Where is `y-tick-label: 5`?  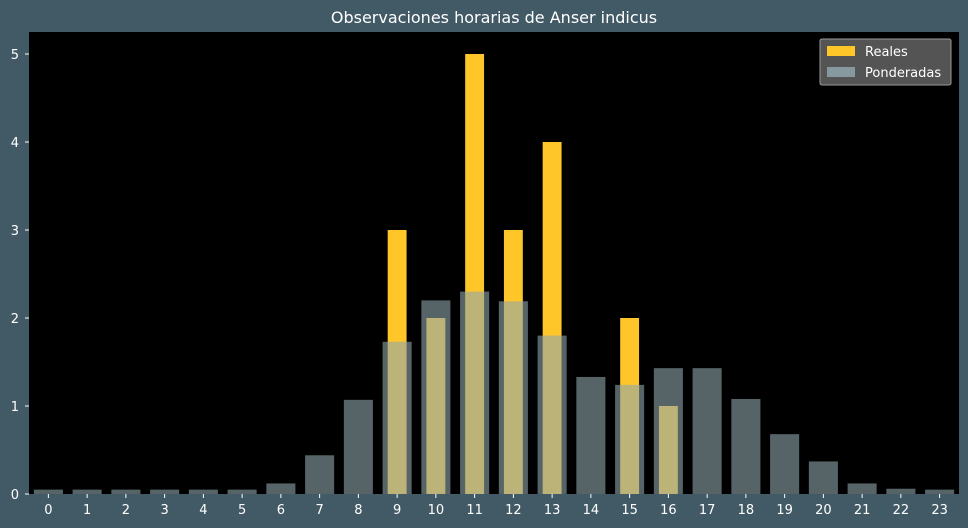 y-tick-label: 5 is located at coordinates (15, 55).